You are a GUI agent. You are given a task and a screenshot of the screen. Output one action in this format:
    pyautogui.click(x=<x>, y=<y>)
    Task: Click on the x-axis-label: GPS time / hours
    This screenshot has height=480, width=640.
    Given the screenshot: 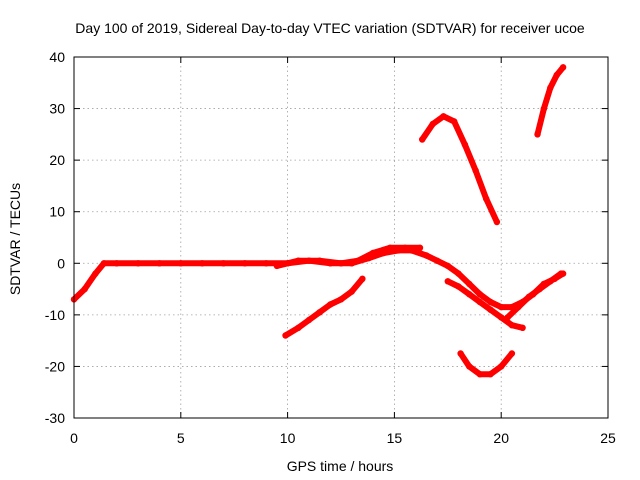 What is the action you would take?
    pyautogui.click(x=340, y=466)
    